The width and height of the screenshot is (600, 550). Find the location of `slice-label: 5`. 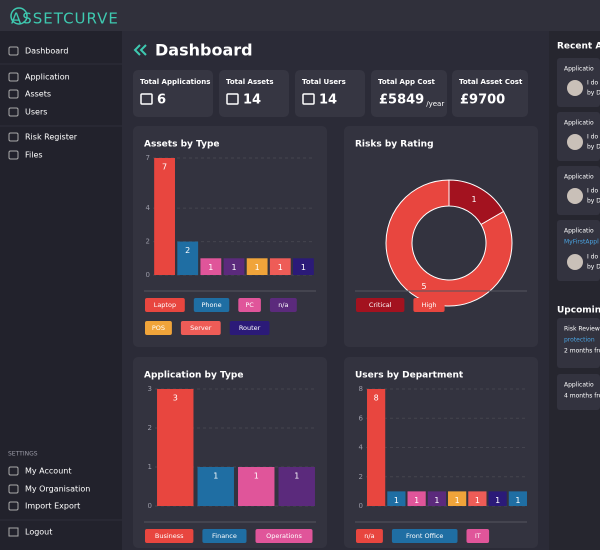

slice-label: 5 is located at coordinates (423, 286).